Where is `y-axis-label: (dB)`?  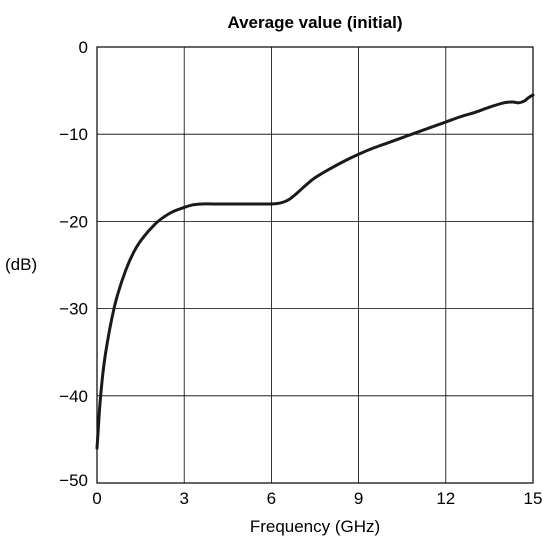 y-axis-label: (dB) is located at coordinates (21, 264).